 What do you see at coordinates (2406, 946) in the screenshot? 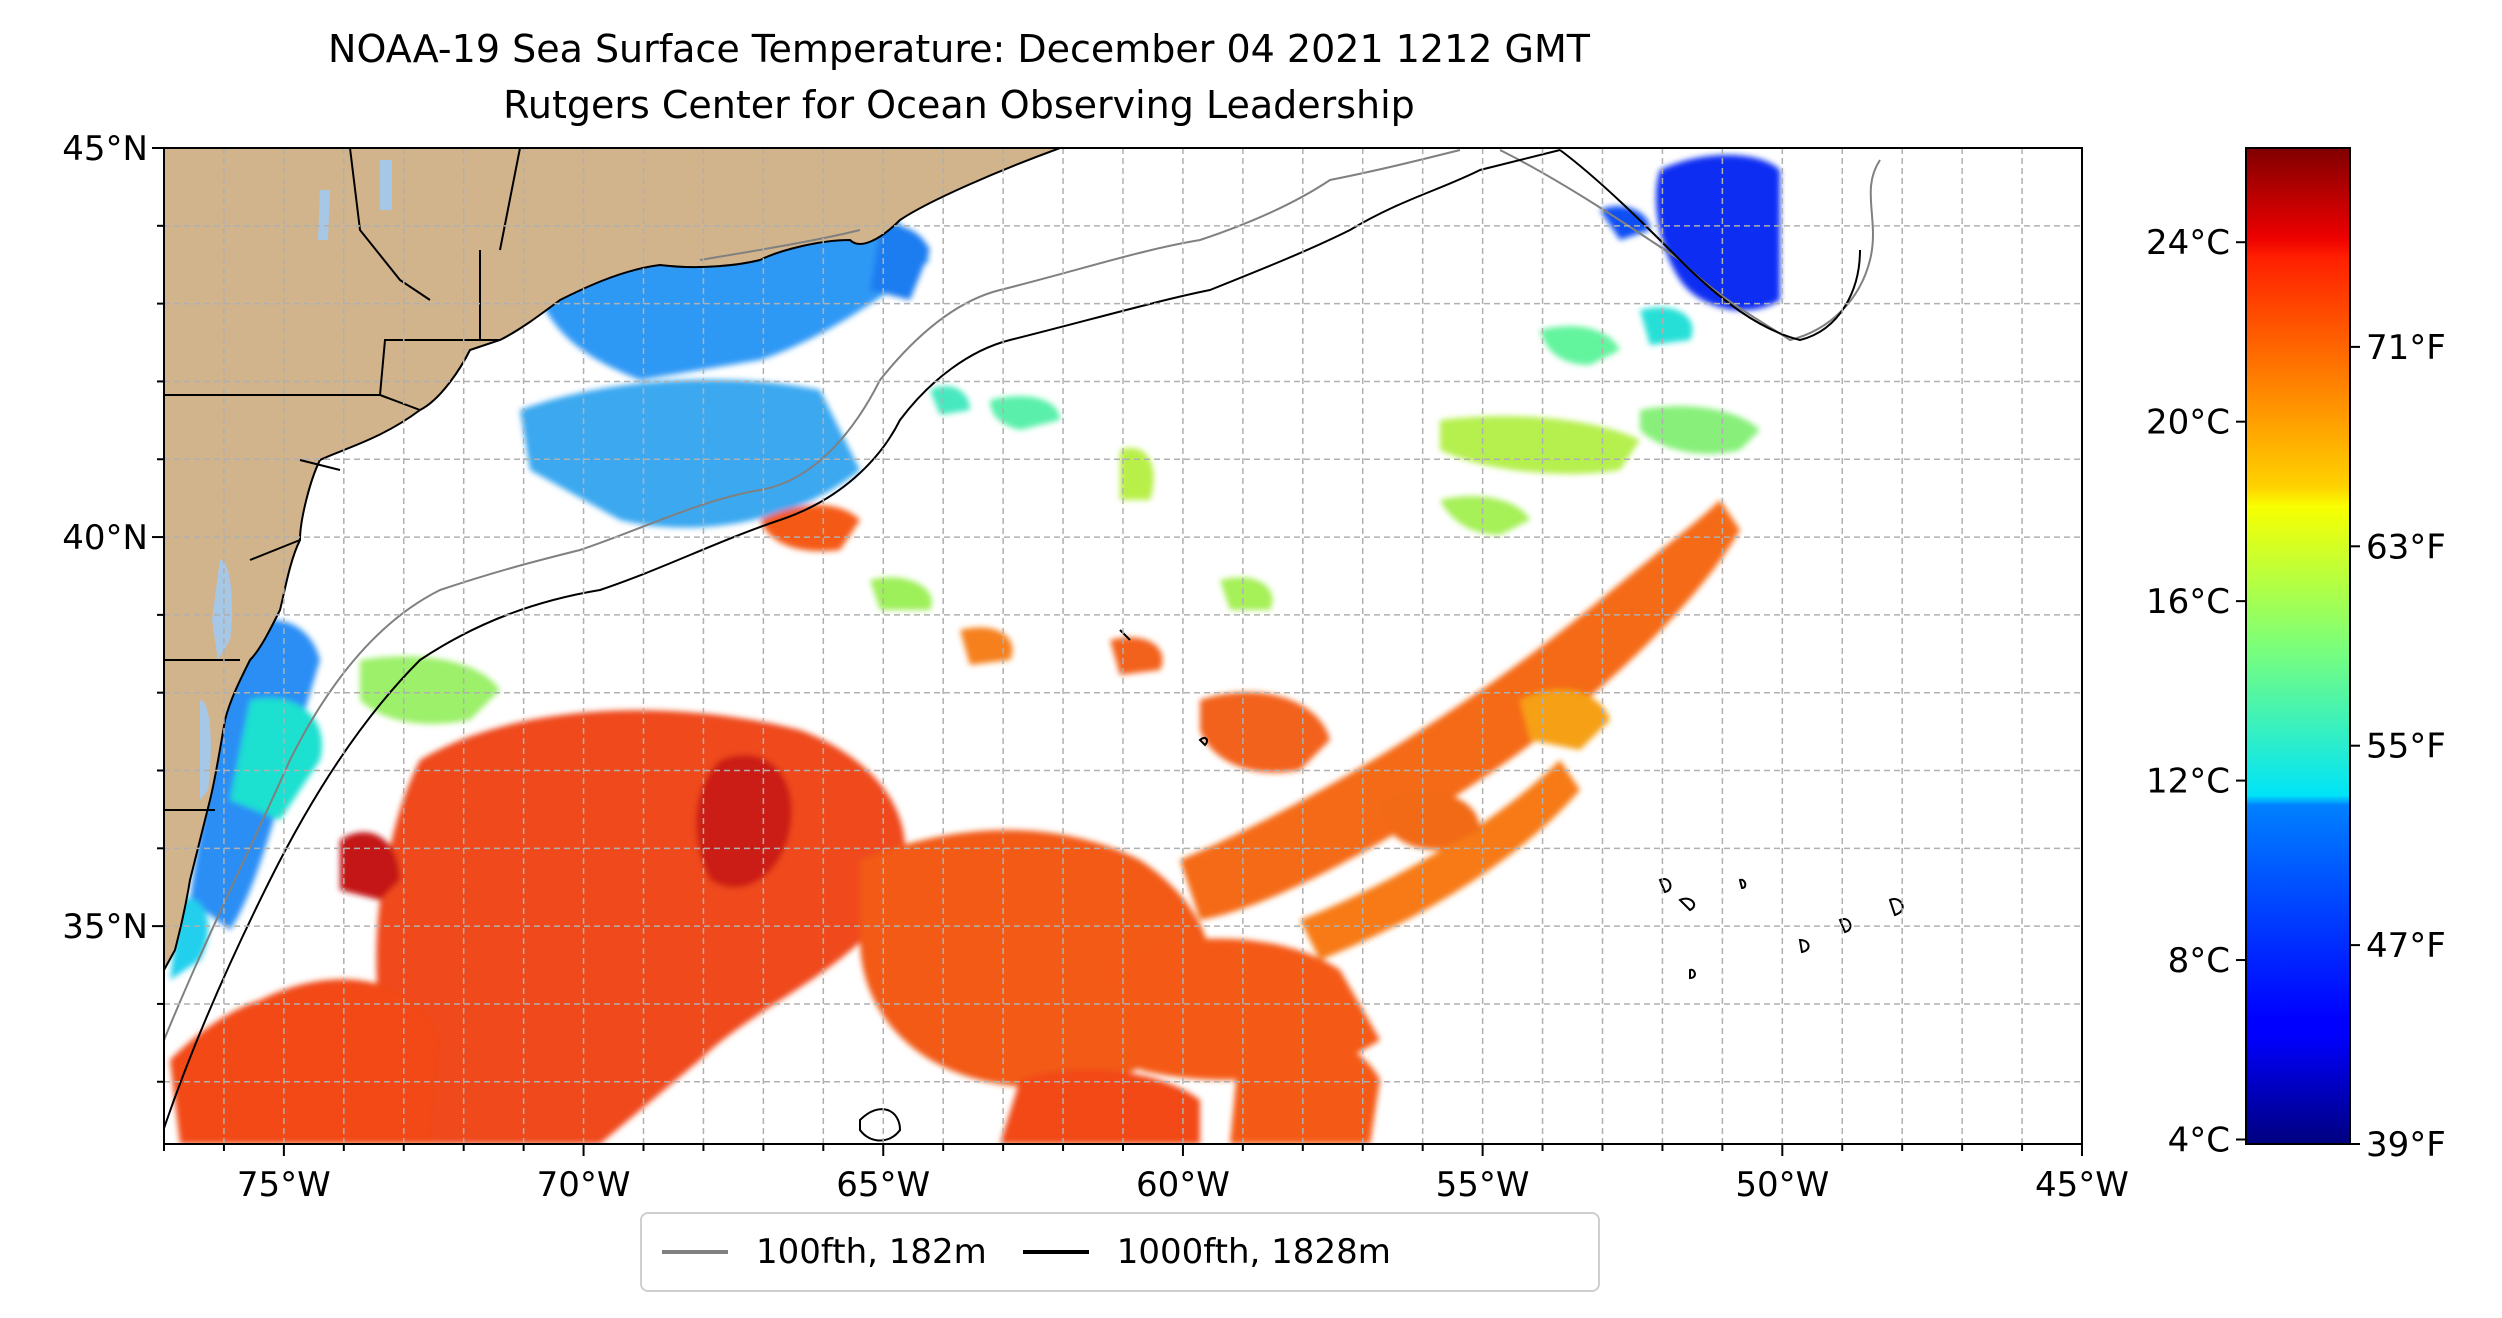
I see `fahrenheit-tick-label: 47°F` at bounding box center [2406, 946].